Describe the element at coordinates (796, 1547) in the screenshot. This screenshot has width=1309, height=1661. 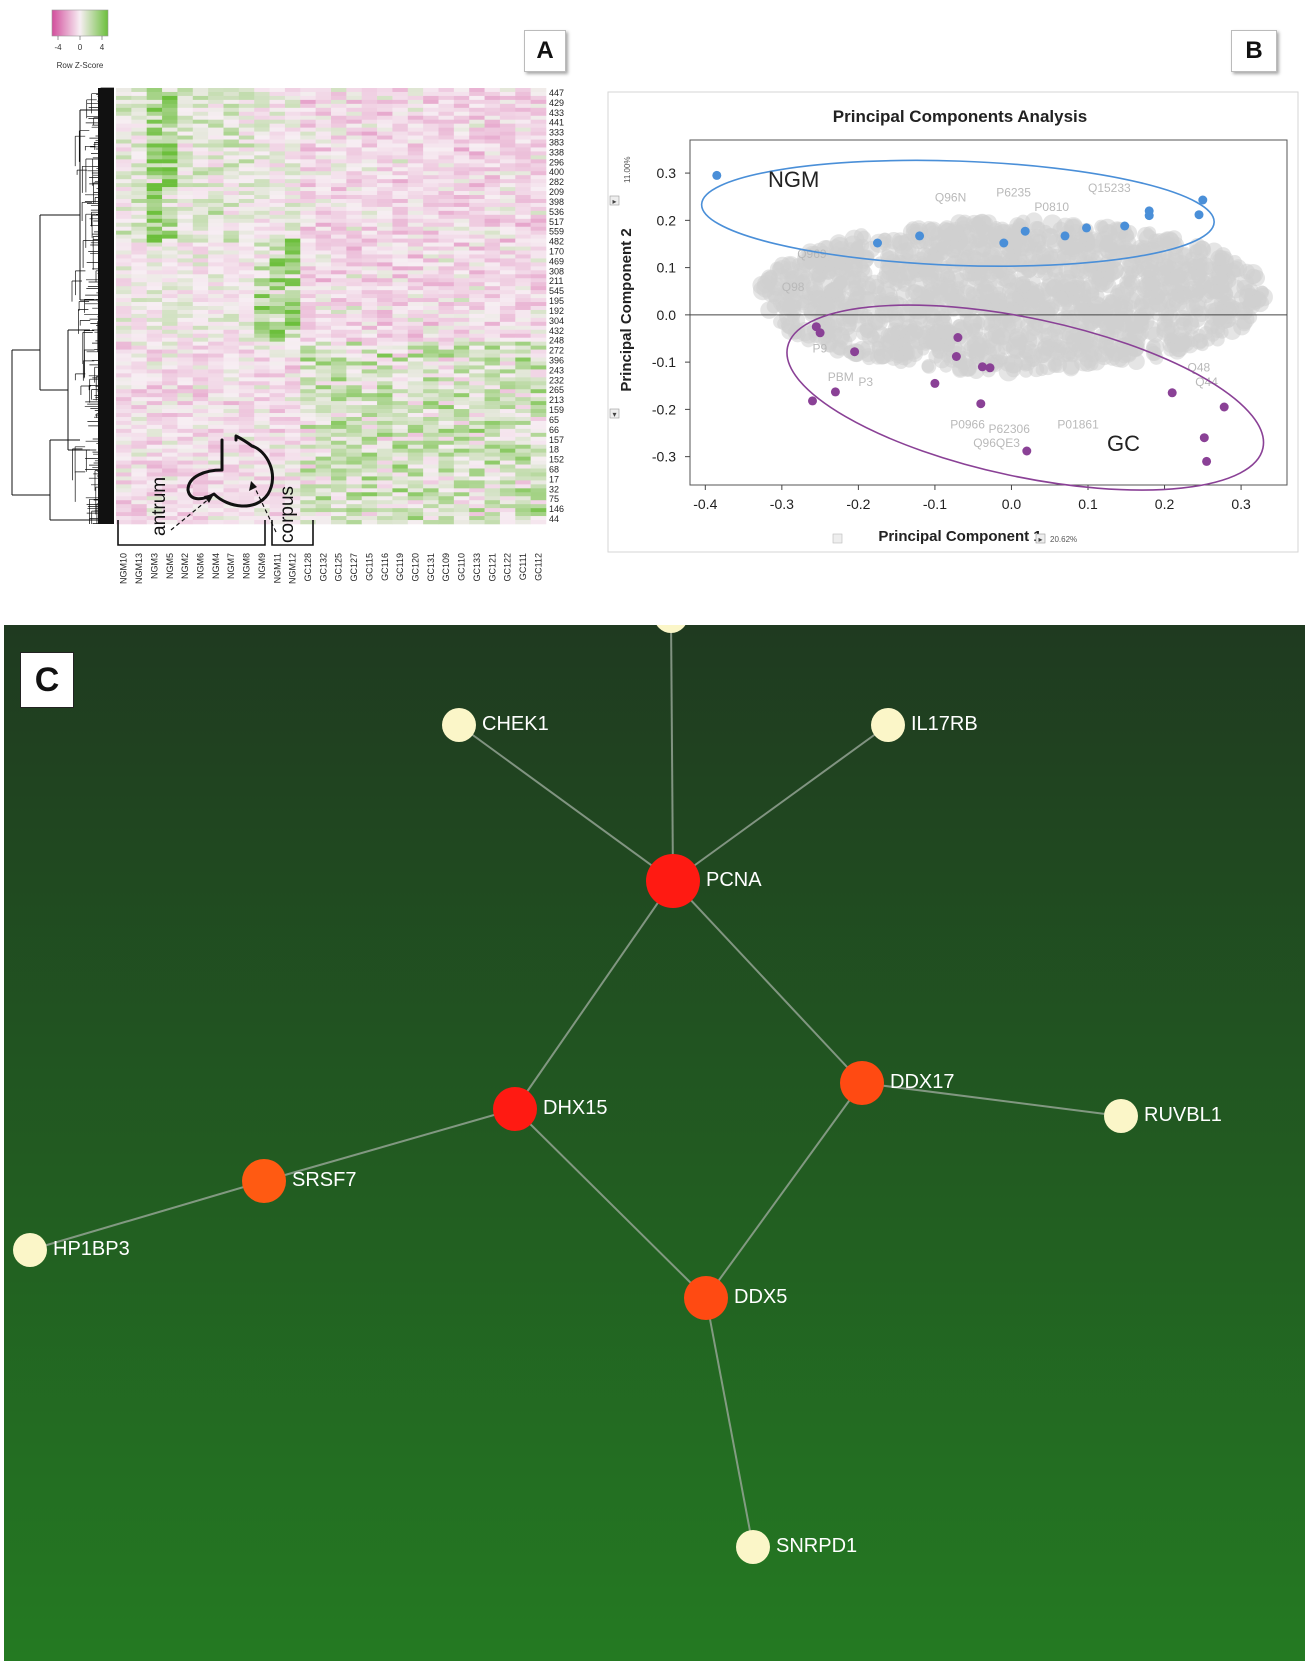
I see `node-snrpd1: SNRPD1` at that location.